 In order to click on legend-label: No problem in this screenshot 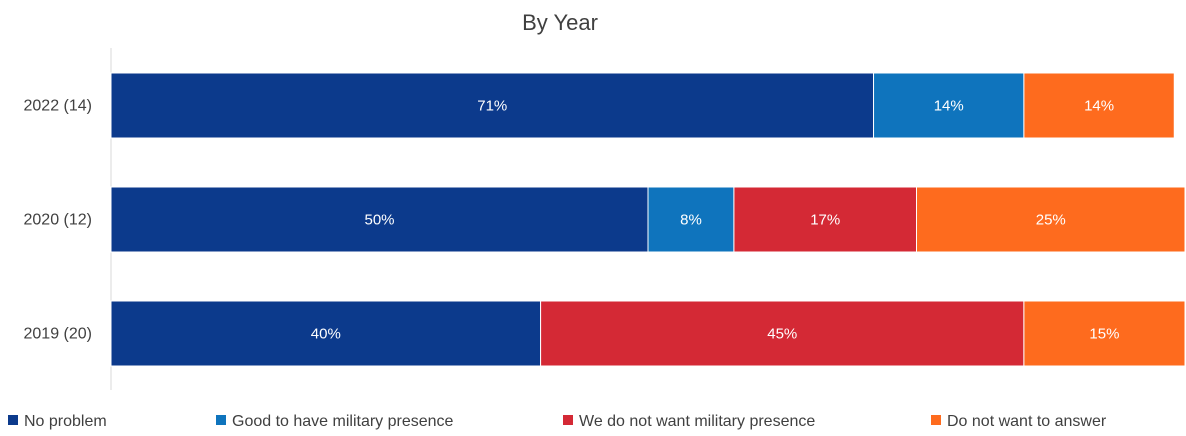, I will do `click(65, 421)`.